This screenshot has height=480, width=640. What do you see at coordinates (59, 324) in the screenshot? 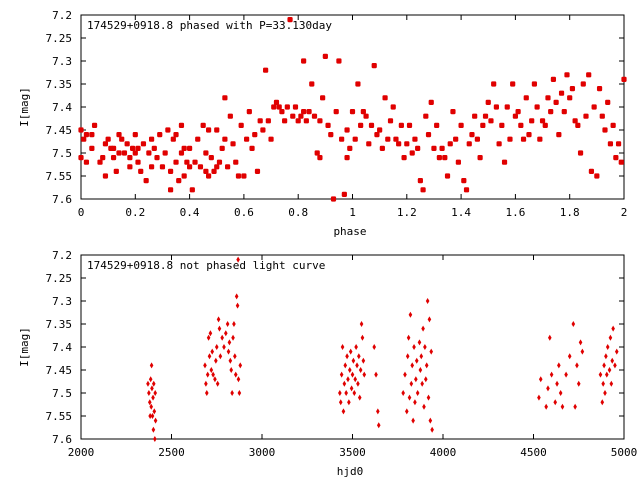
I see `y-tick-label: 7.35` at bounding box center [59, 324].